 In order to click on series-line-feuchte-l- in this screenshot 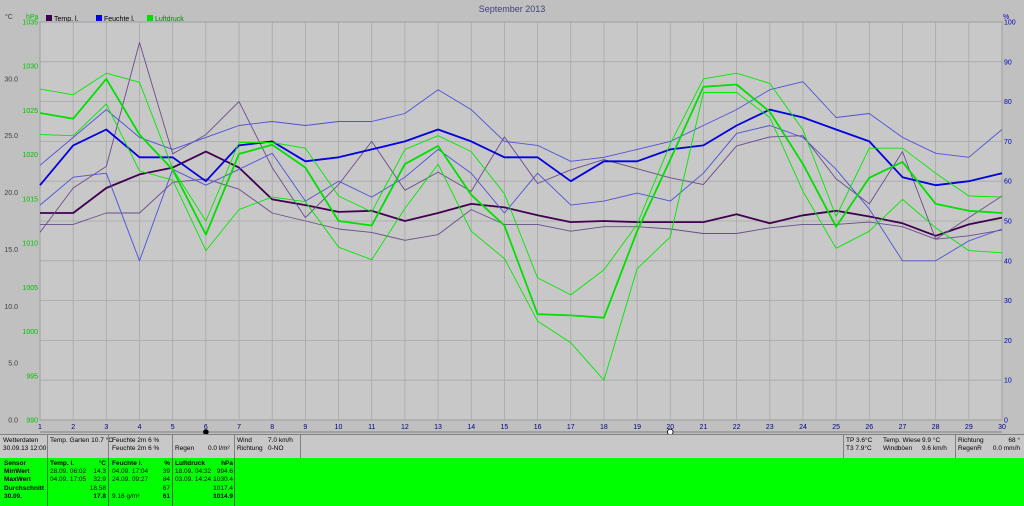, I will do `click(521, 147)`.